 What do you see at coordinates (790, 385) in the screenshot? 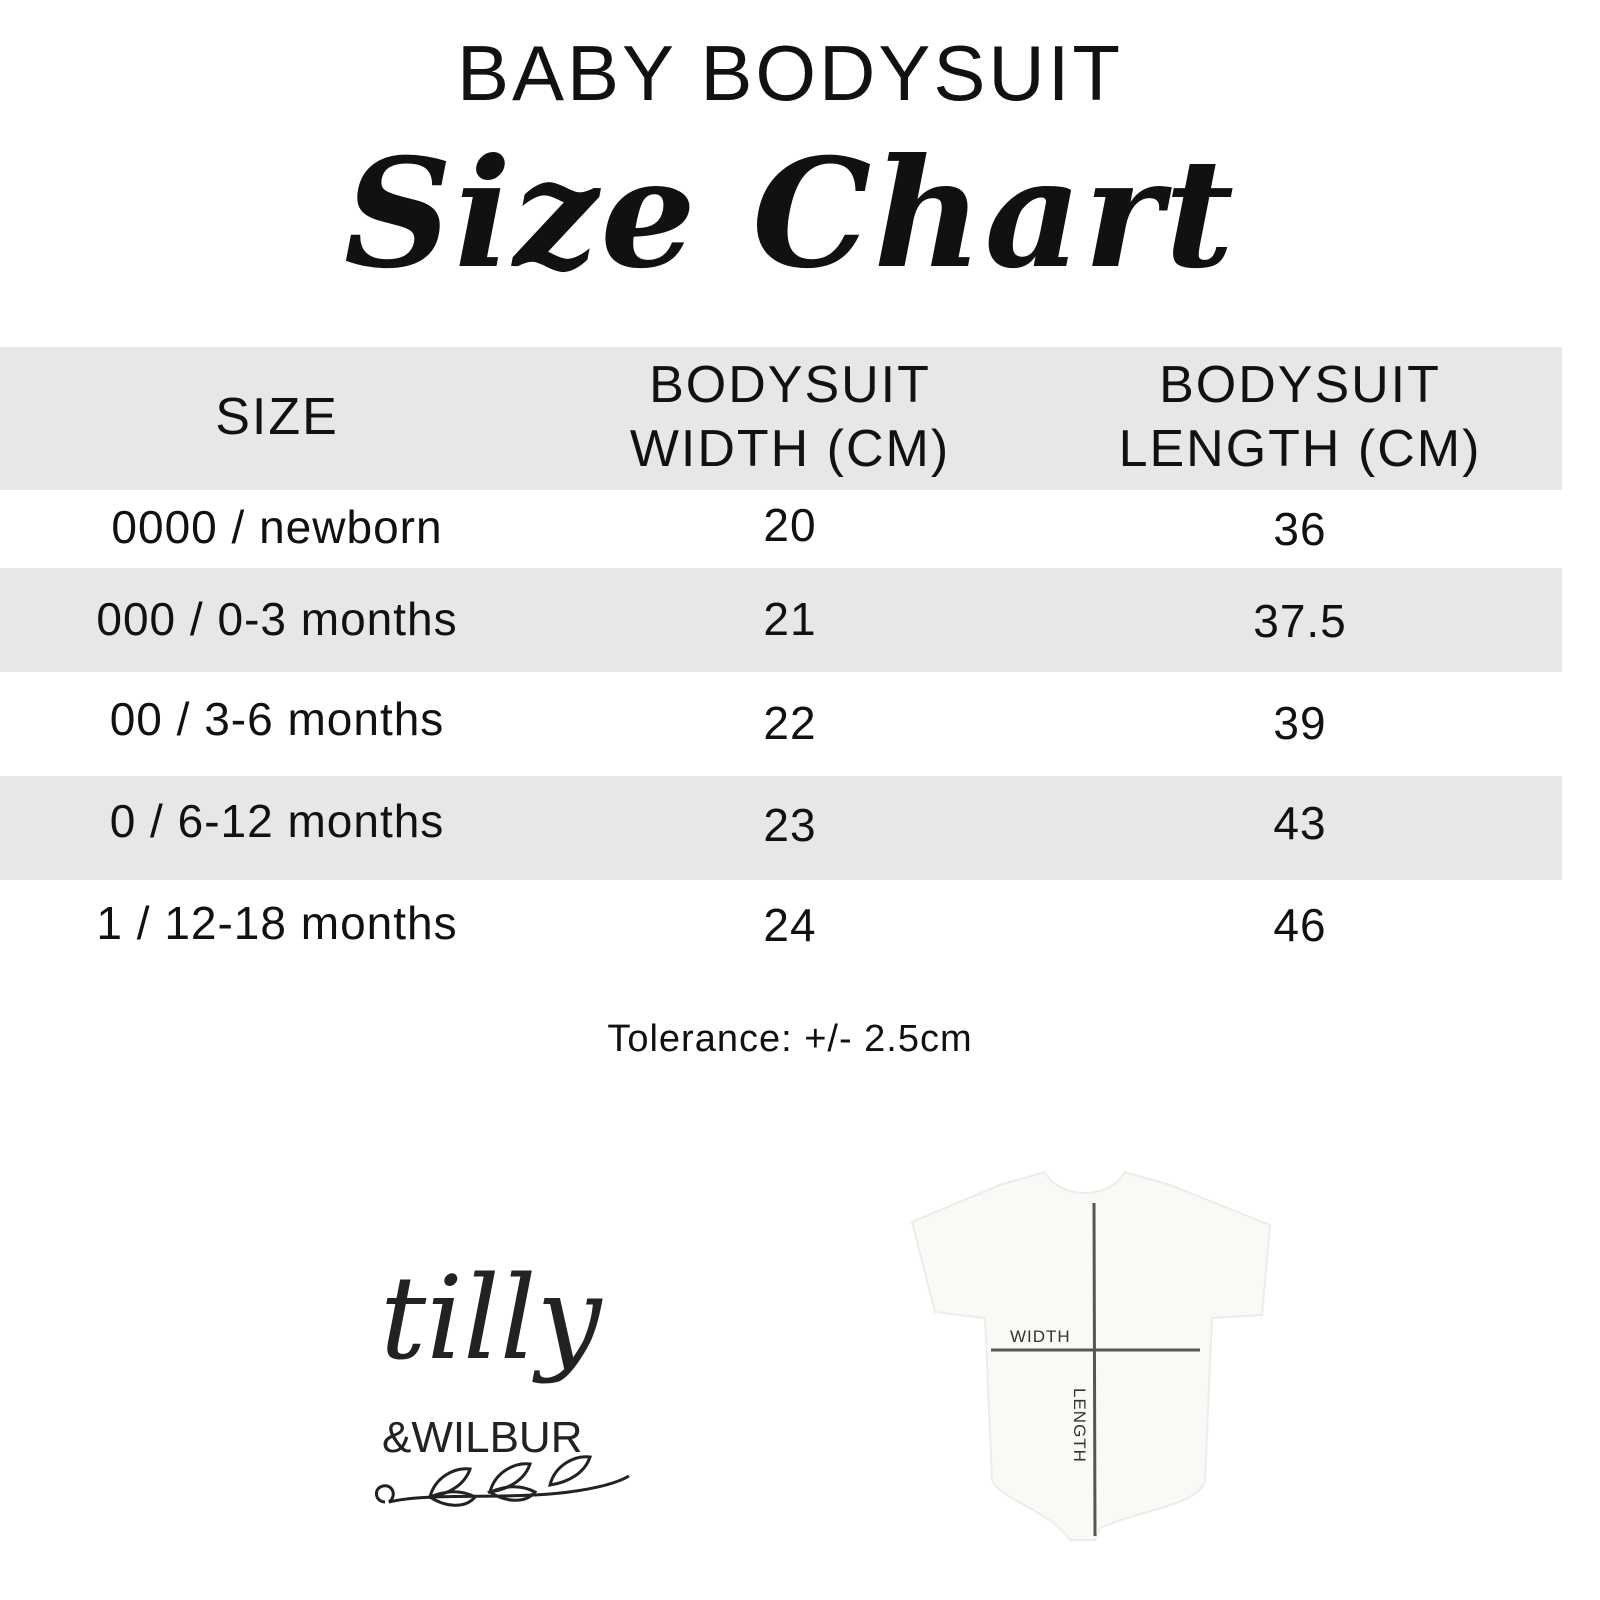
I see `header-width-line1: BODYSUIT` at bounding box center [790, 385].